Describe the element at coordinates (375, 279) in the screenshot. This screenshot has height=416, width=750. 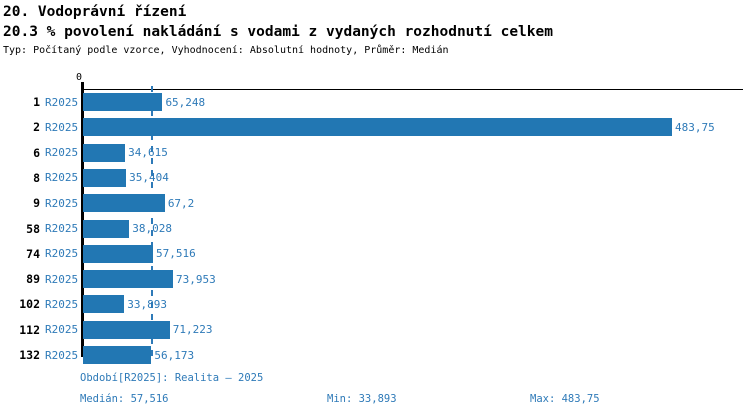
I see `bar-row: 89 R2025 73,953` at that location.